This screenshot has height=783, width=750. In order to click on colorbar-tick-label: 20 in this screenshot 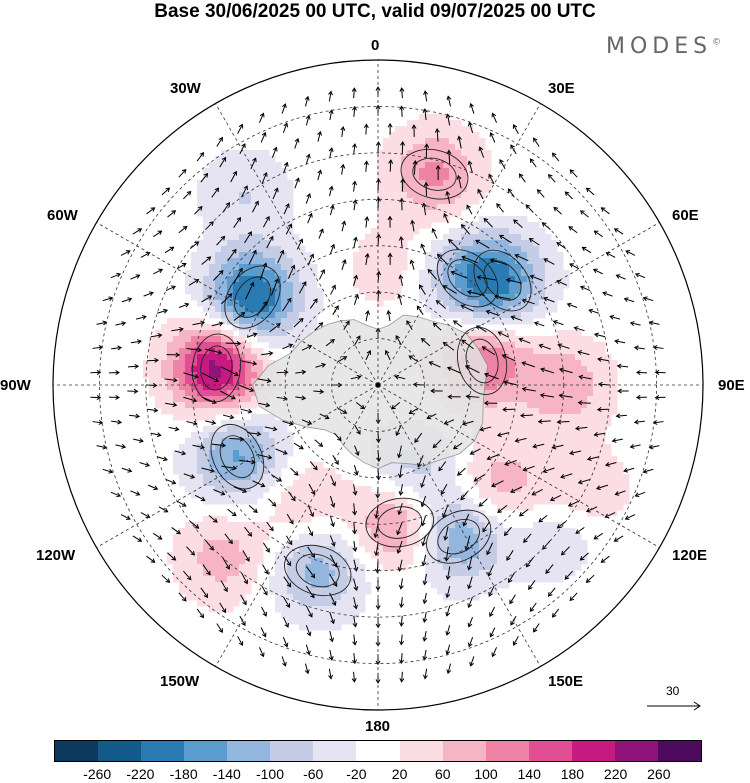, I will do `click(399, 774)`.